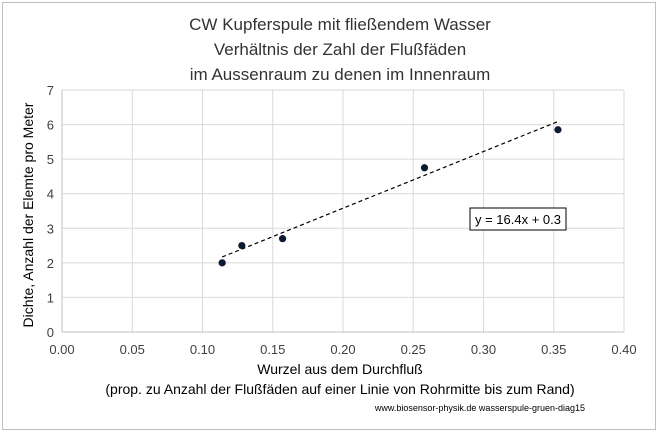 Image resolution: width=660 pixels, height=434 pixels. What do you see at coordinates (50, 297) in the screenshot?
I see `y-tick-label: 1` at bounding box center [50, 297].